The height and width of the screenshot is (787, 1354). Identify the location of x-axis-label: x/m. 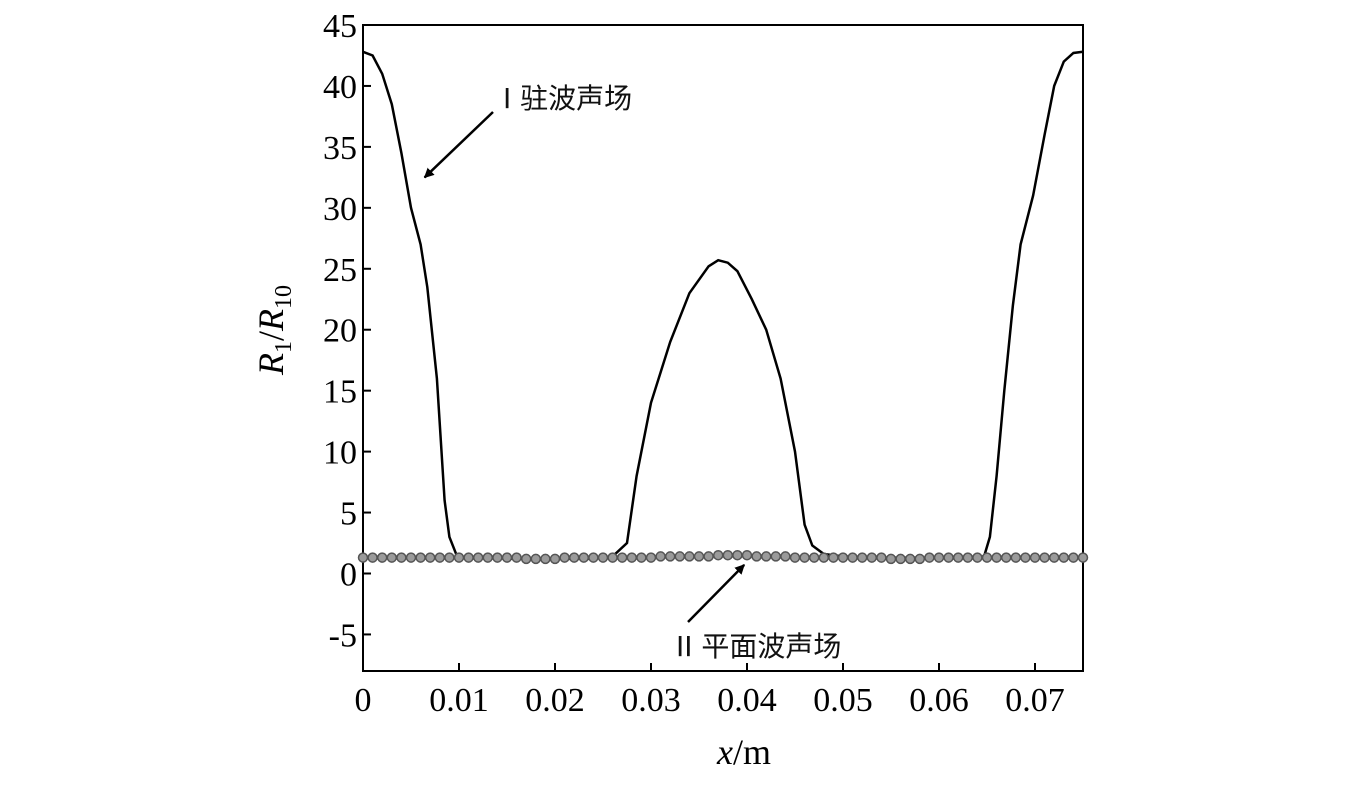
(743, 752).